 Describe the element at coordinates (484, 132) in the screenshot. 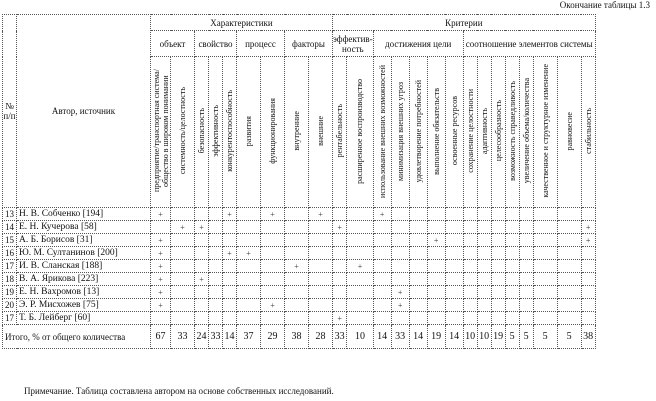

I see `column-header: адаптивность` at that location.